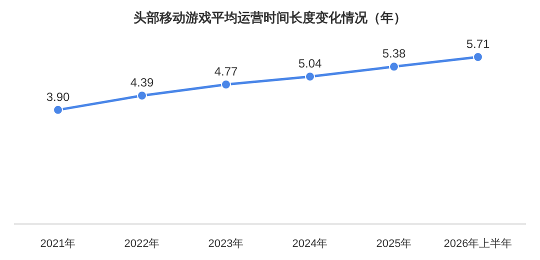 The height and width of the screenshot is (260, 540). I want to click on data-label: 4.77, so click(226, 71).